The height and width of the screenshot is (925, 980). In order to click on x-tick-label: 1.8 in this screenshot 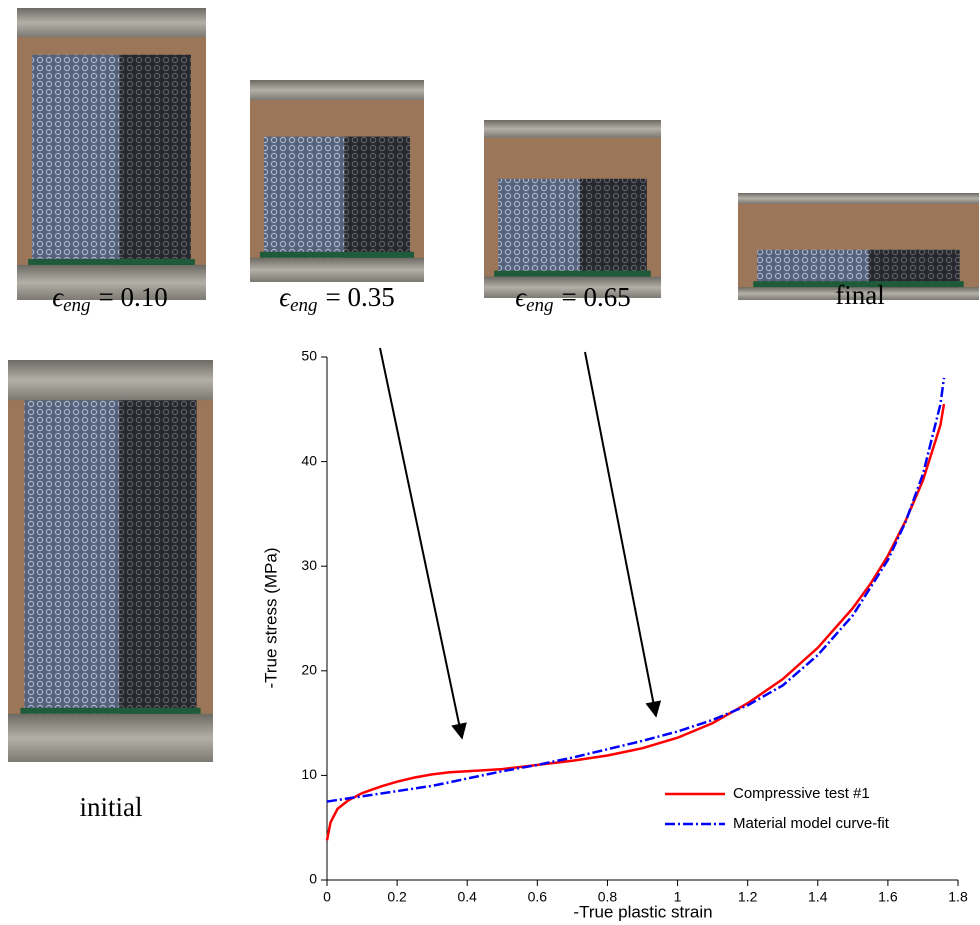, I will do `click(958, 897)`.